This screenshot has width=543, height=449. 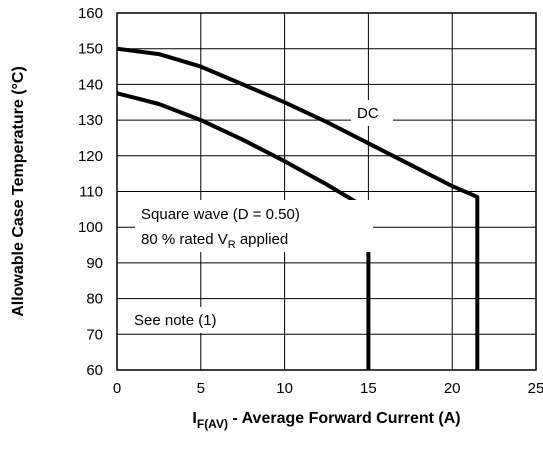 I want to click on x-tick-labels: 0 5 10 15 20 25, so click(x=328, y=388).